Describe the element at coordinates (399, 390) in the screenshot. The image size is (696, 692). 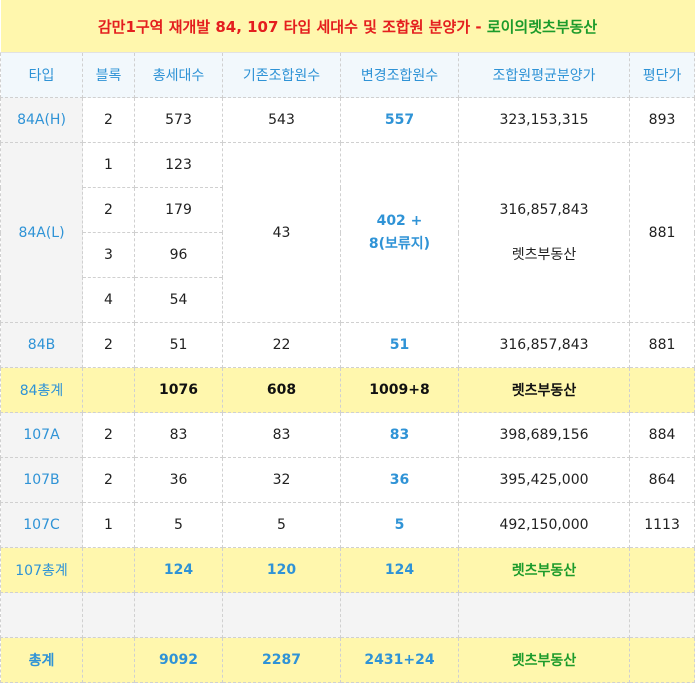
I see `subtotal-changed: 1009+8` at that location.